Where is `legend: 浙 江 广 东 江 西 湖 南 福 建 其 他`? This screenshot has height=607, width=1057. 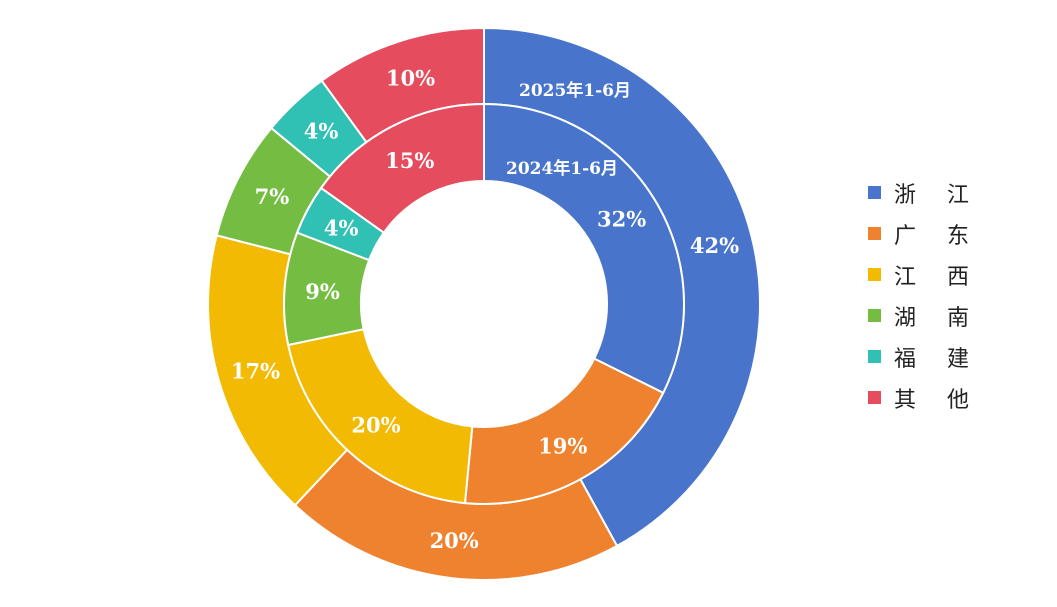 legend: 浙 江 广 东 江 西 湖 南 福 建 其 他 is located at coordinates (924, 295).